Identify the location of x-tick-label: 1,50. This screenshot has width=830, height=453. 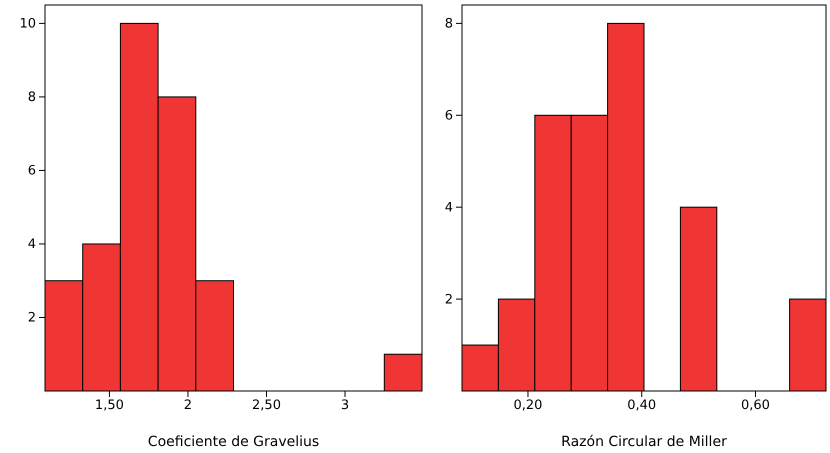
(109, 406).